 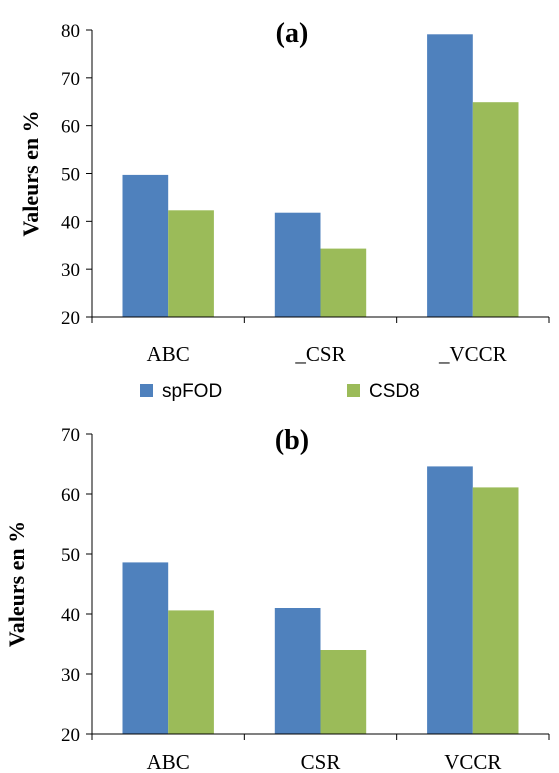 I want to click on bar-a-csd8-vccr, so click(x=495, y=209).